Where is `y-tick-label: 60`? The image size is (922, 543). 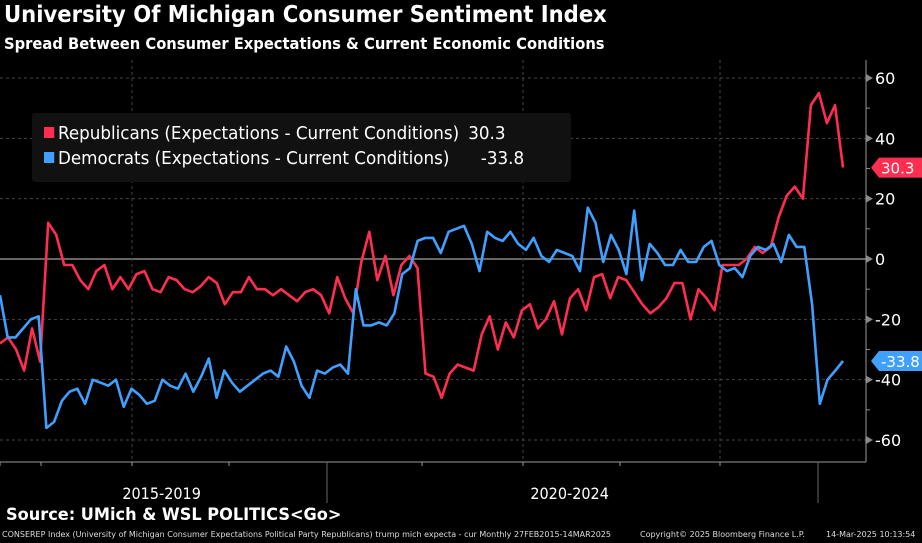
y-tick-label: 60 is located at coordinates (885, 78).